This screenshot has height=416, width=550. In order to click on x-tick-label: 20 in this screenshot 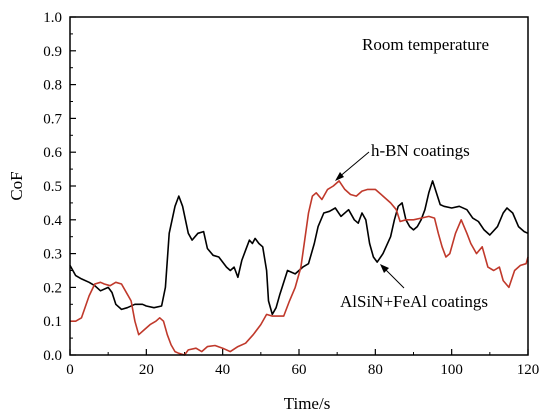, I will do `click(146, 370)`.